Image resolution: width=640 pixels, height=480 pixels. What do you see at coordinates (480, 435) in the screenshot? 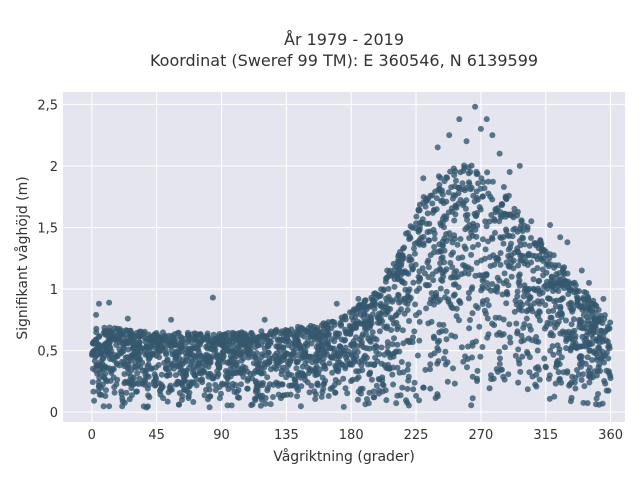
I see `x-tick-label: 270` at bounding box center [480, 435].